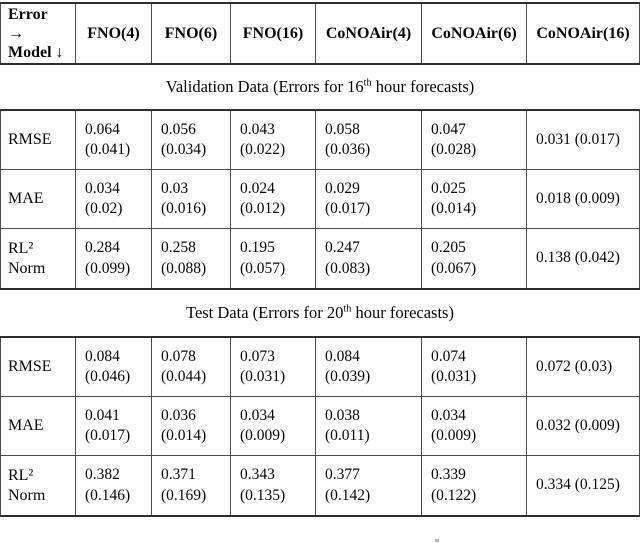 This screenshot has width=640, height=543. What do you see at coordinates (273, 258) in the screenshot?
I see `value-cell: 0.195 (0.057)` at bounding box center [273, 258].